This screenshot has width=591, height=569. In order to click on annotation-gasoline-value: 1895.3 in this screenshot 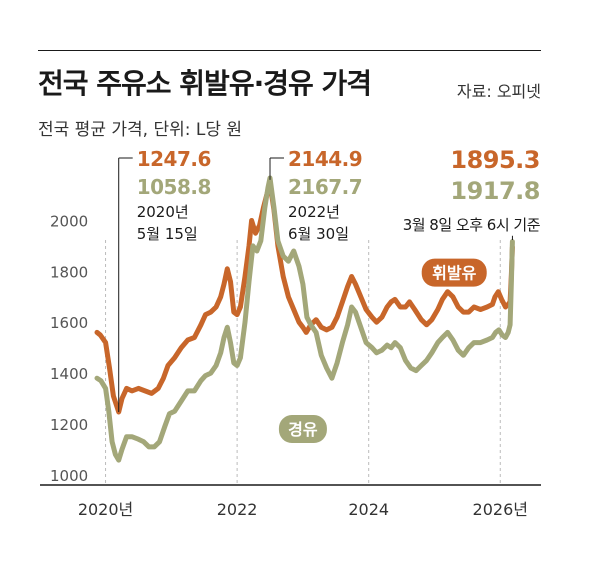, I will do `click(495, 160)`.